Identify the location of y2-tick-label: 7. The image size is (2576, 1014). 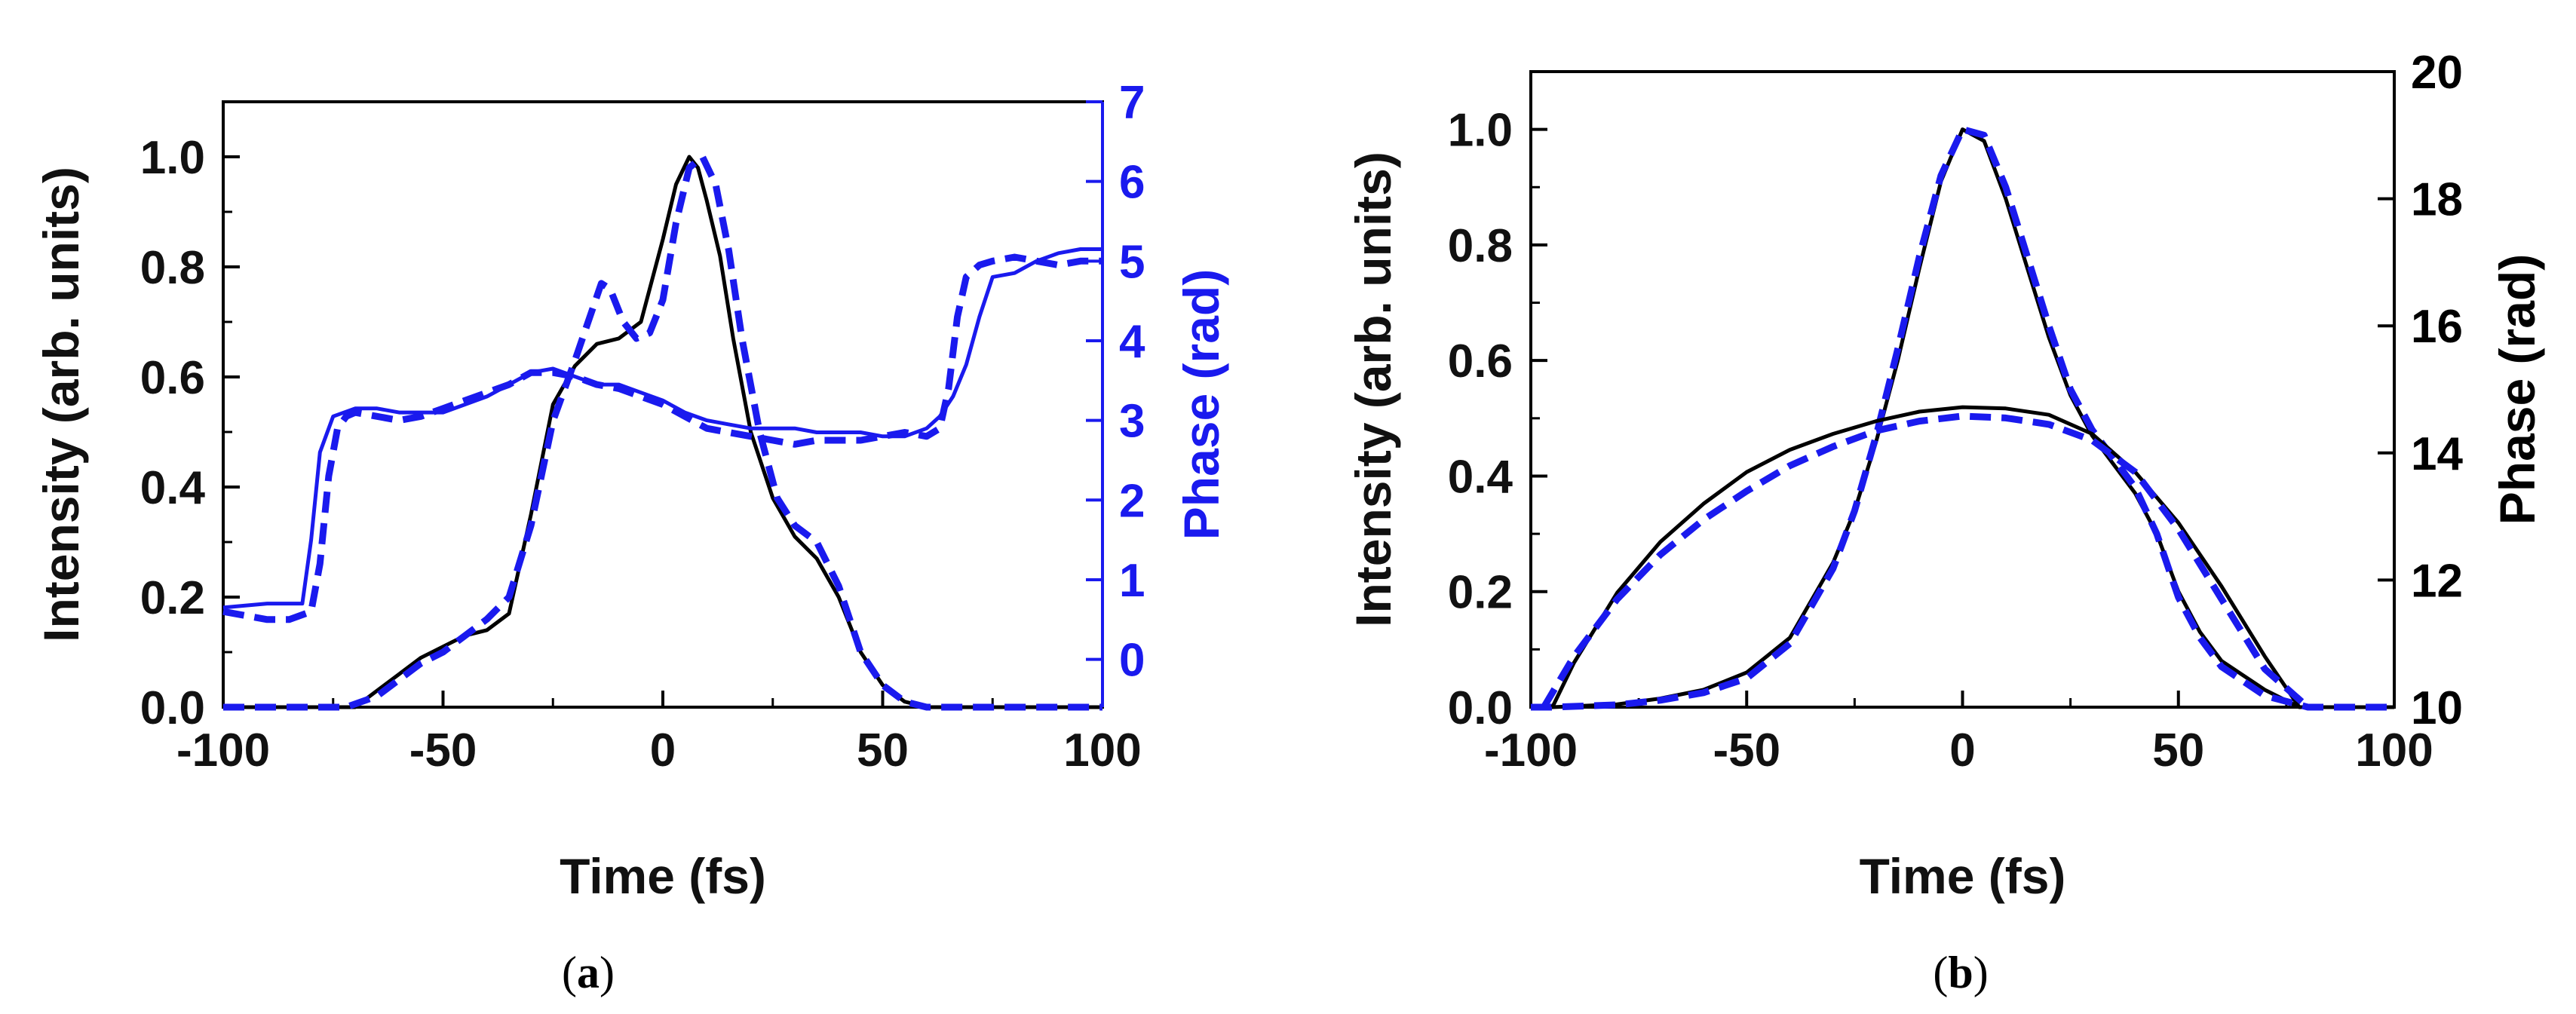
(1132, 103).